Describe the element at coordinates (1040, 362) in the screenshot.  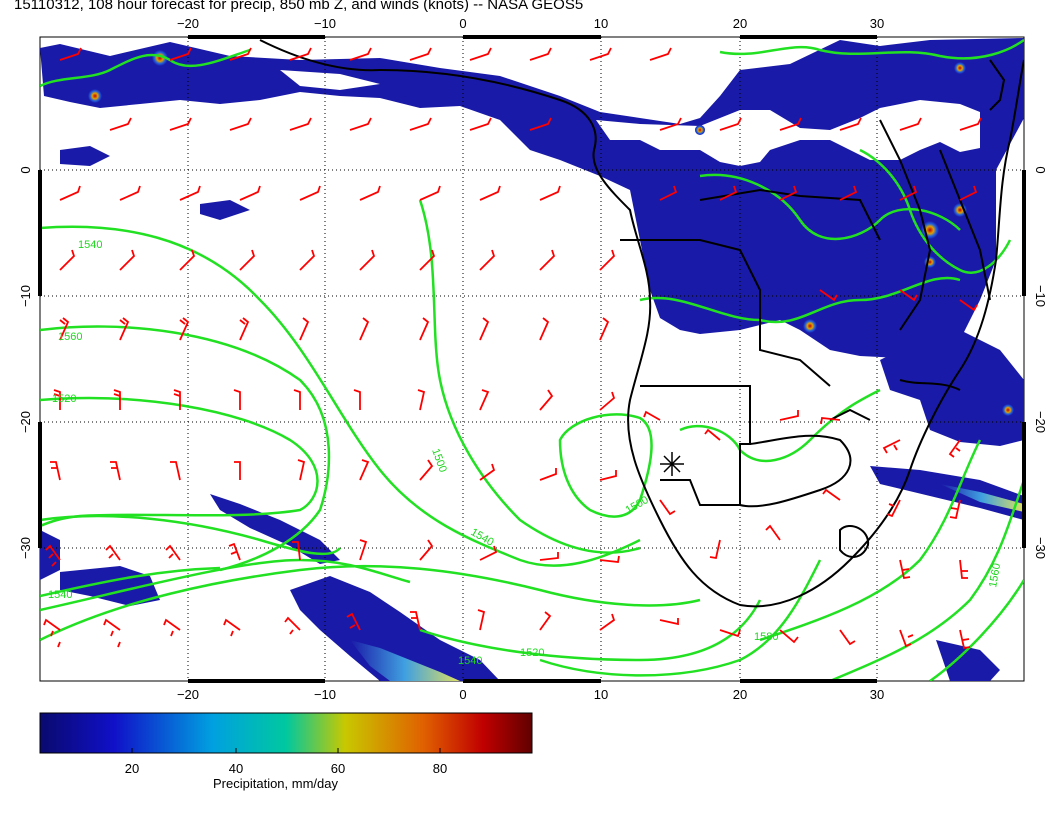
I see `lat-labels-right: 0 −10 −20 −30` at that location.